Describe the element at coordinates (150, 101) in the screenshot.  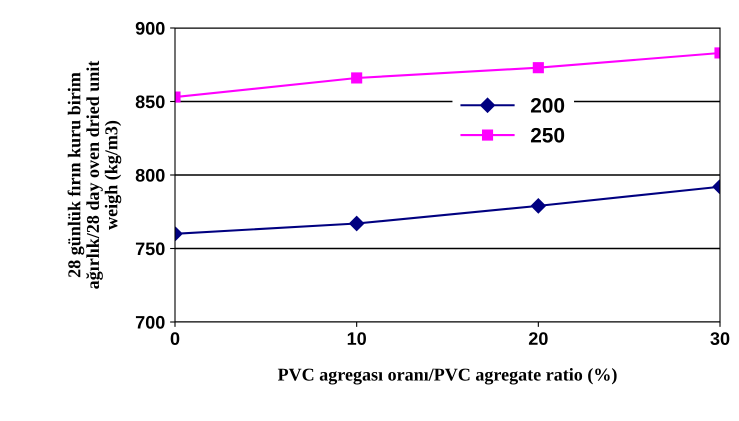
I see `y-tick-label: 850` at that location.